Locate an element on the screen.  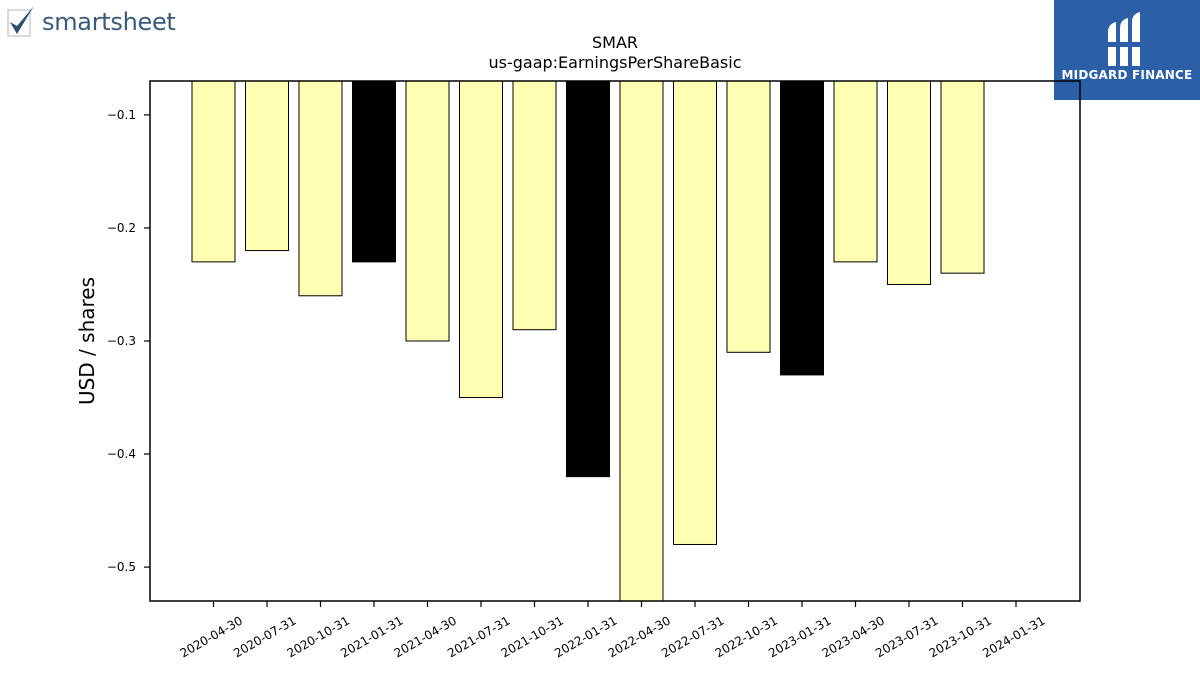
midgard-finance-logo: MIDGARD FINANCE is located at coordinates (1127, 50).